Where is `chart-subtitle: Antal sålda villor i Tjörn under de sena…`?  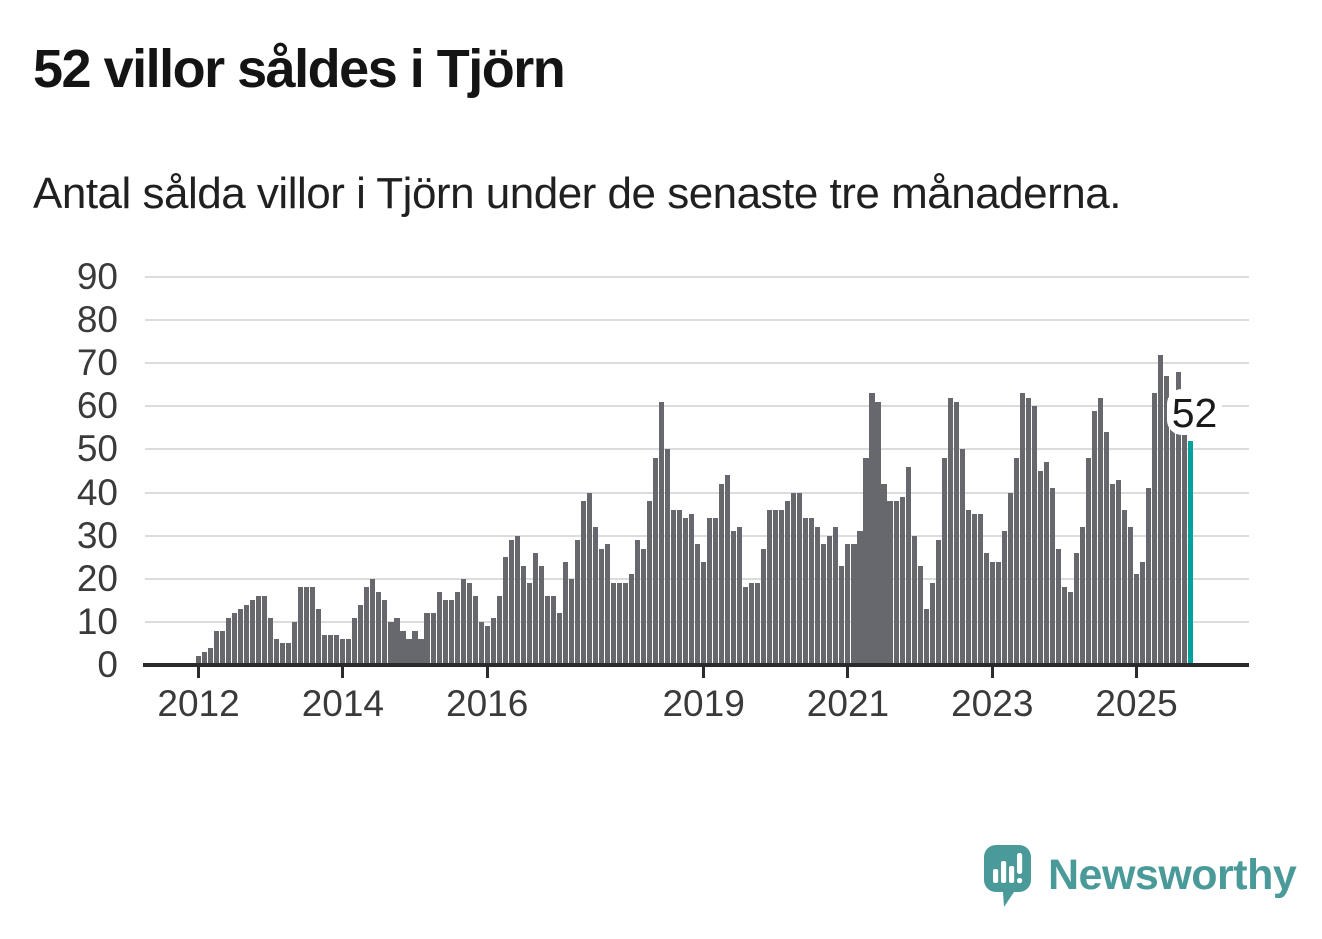 chart-subtitle: Antal sålda villor i Tjörn under de sena… is located at coordinates (577, 193).